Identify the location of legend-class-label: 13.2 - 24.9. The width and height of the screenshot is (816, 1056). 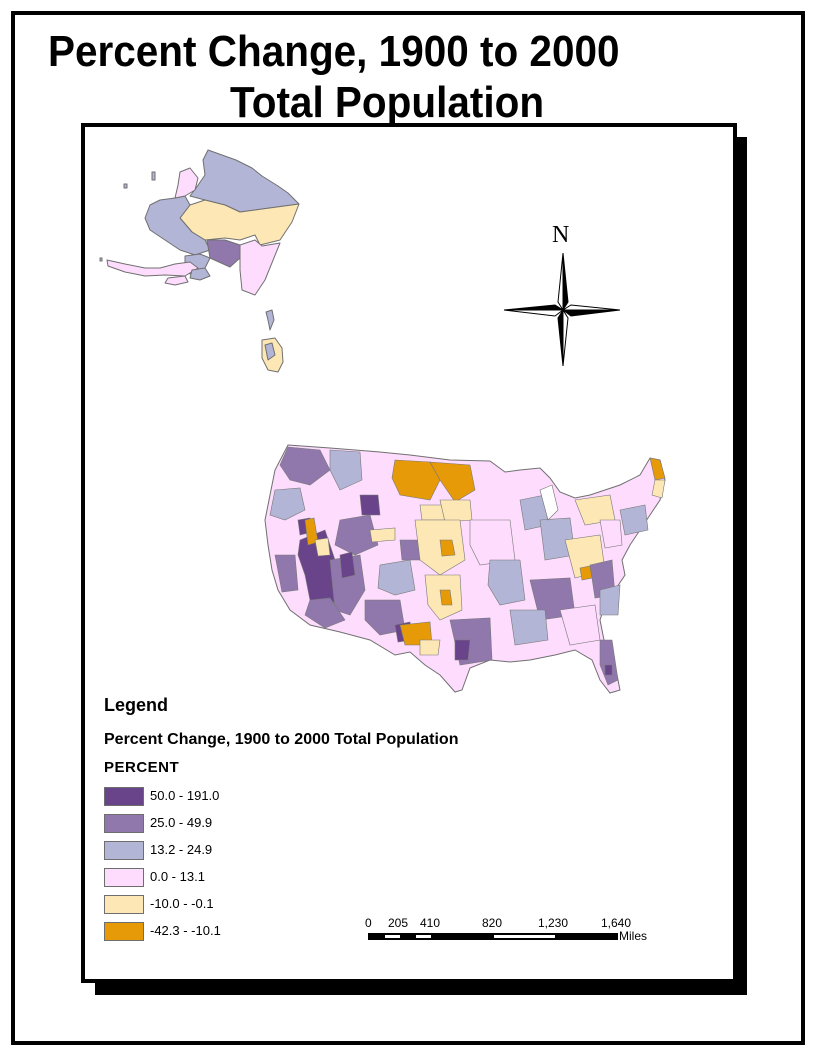
(181, 849).